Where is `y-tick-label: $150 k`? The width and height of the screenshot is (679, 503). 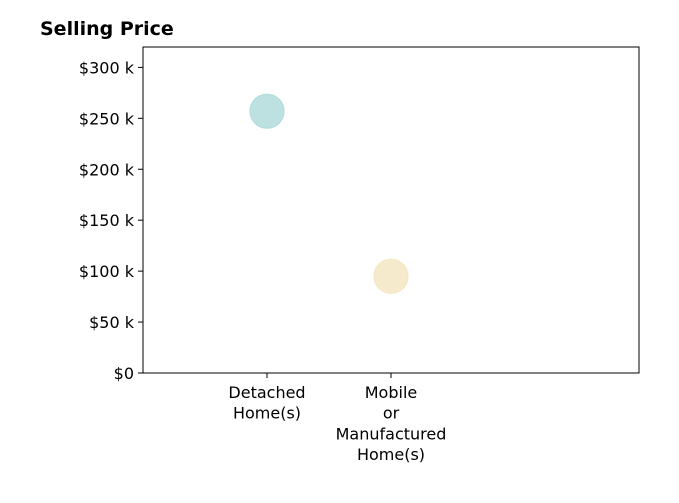 y-tick-label: $150 k is located at coordinates (107, 220).